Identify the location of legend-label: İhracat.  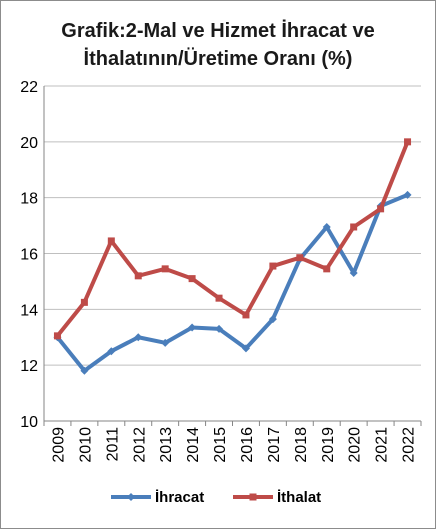
(179, 497).